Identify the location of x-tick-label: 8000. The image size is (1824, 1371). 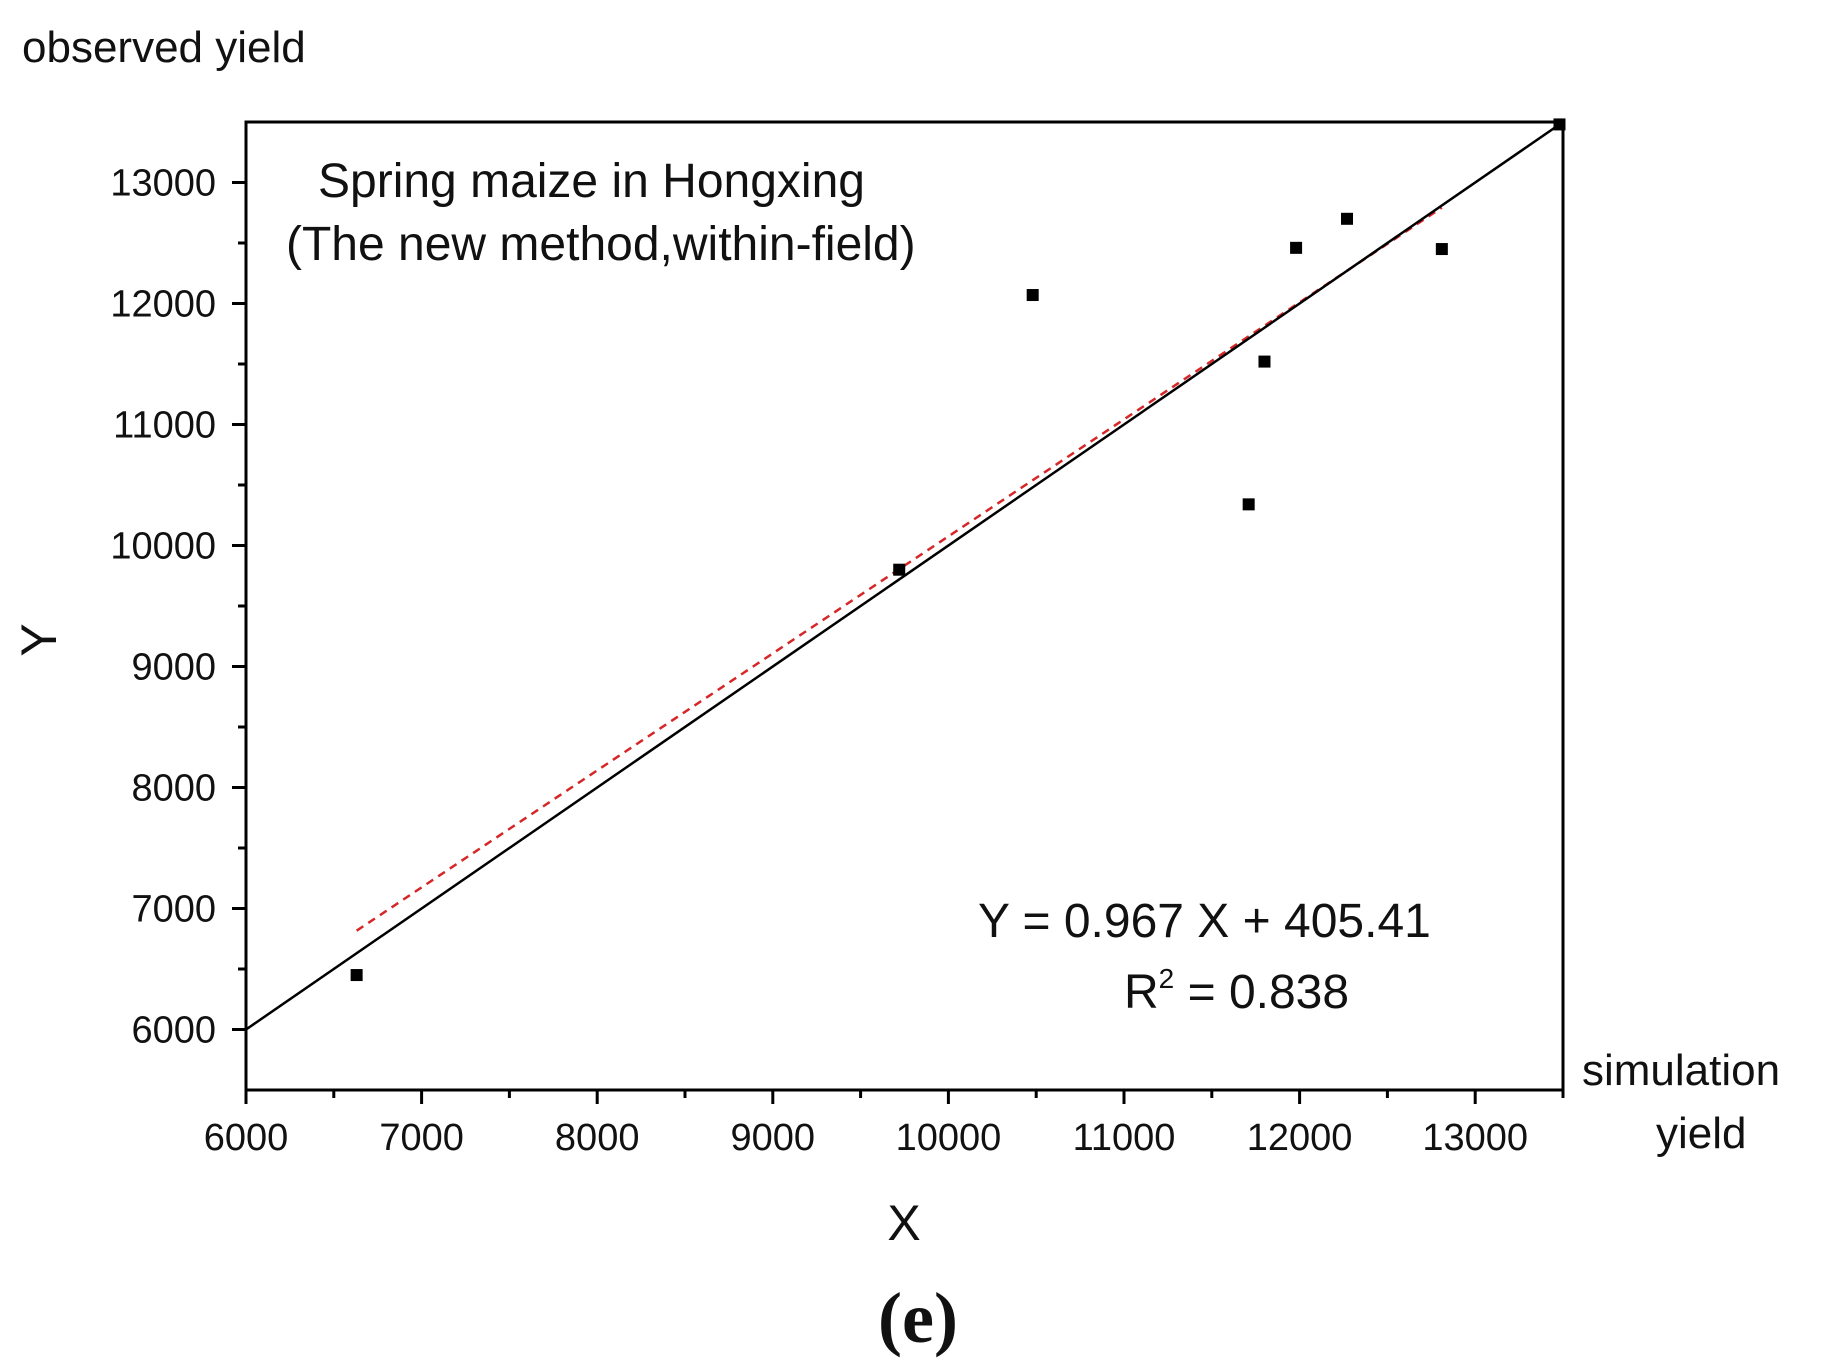
(597, 1138).